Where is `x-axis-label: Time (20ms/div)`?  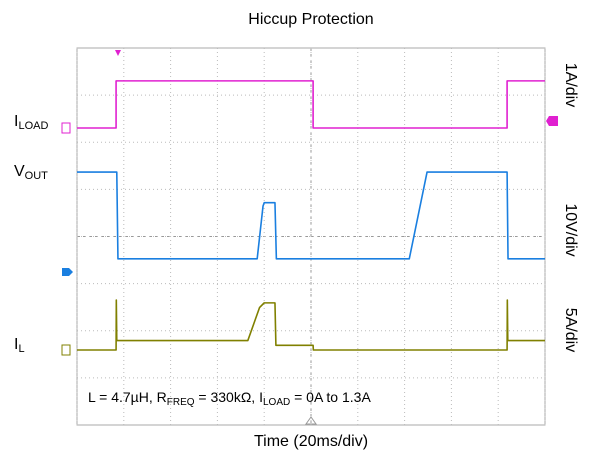
x-axis-label: Time (20ms/div) is located at coordinates (311, 441).